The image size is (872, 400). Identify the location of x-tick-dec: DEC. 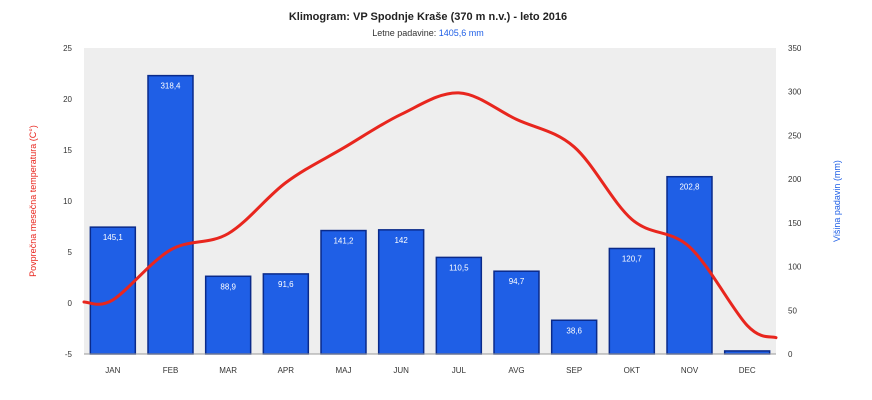
(747, 370).